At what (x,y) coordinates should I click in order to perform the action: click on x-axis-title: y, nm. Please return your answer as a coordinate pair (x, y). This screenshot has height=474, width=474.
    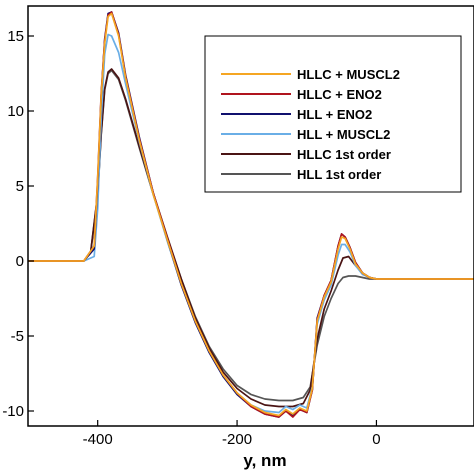
    Looking at the image, I should click on (264, 460).